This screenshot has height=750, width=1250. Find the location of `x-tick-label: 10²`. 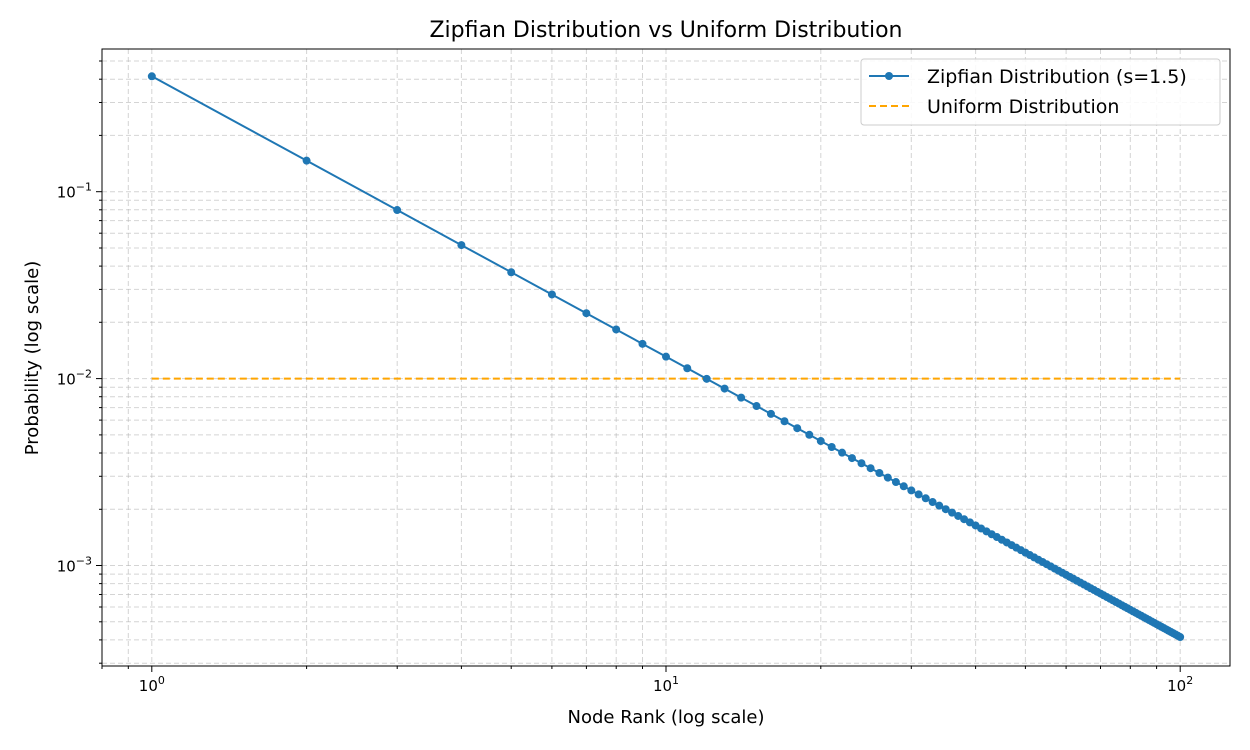

x-tick-label: 10² is located at coordinates (1180, 684).